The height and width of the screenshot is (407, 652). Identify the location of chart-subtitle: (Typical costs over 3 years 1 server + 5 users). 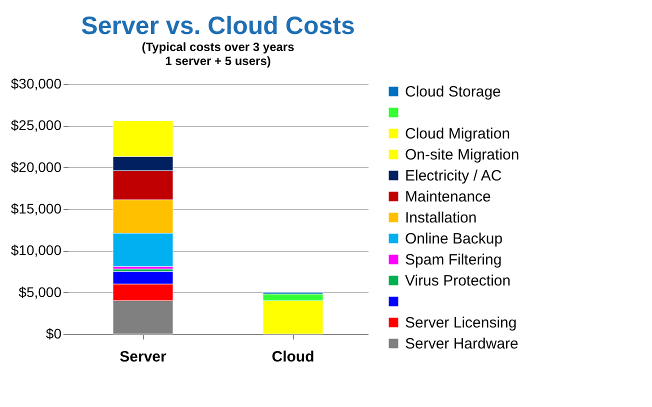
(218, 54).